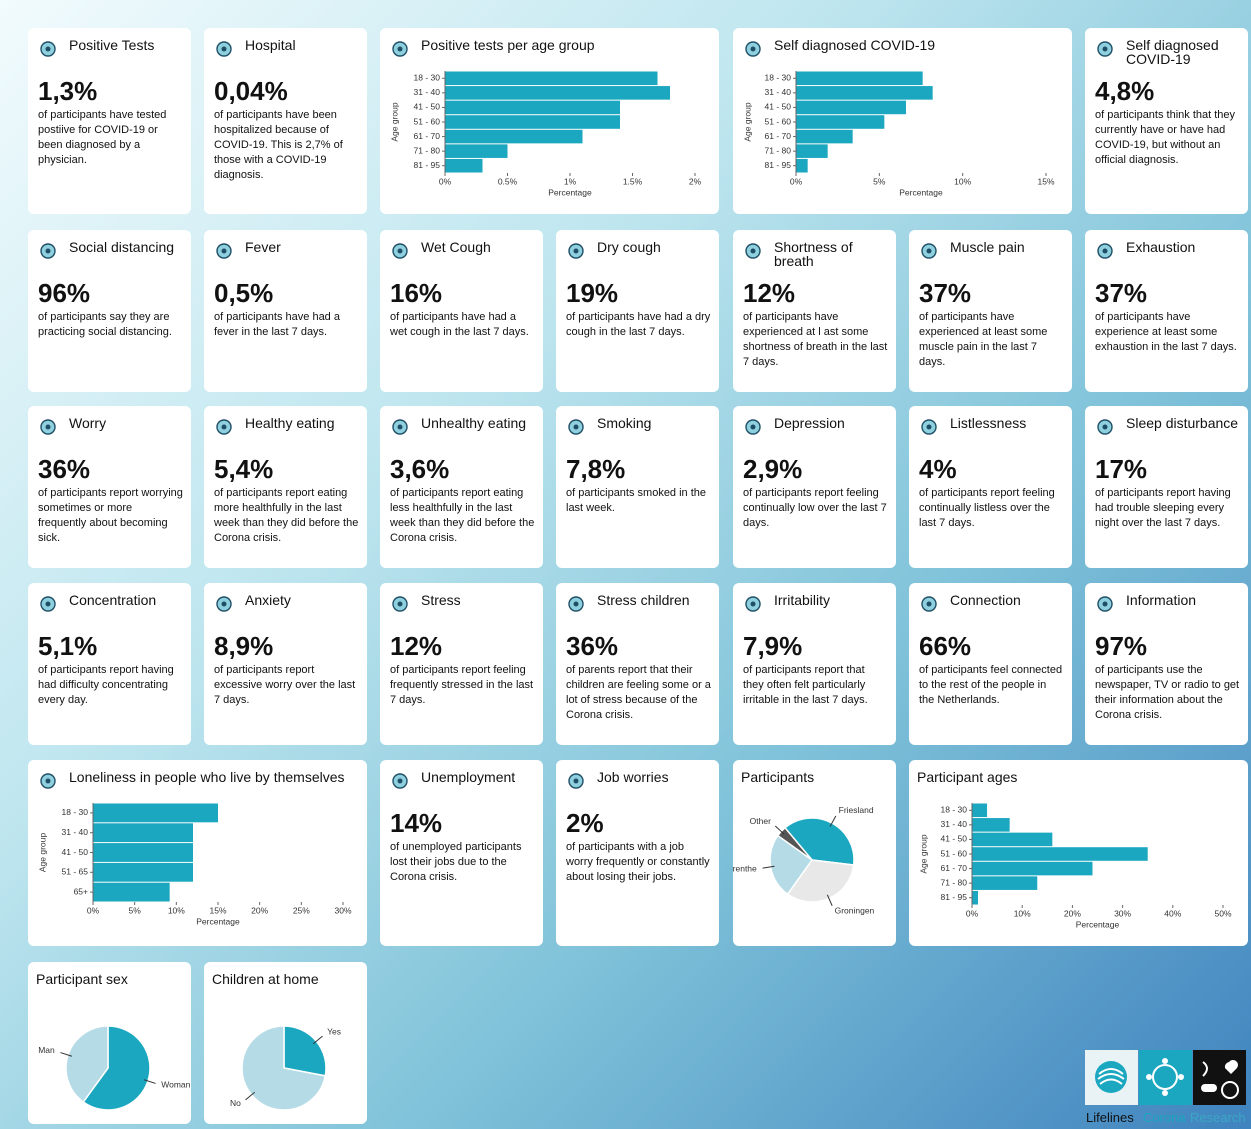 The image size is (1251, 1129). What do you see at coordinates (1122, 913) in the screenshot?
I see `x-tick-label: 30%` at bounding box center [1122, 913].